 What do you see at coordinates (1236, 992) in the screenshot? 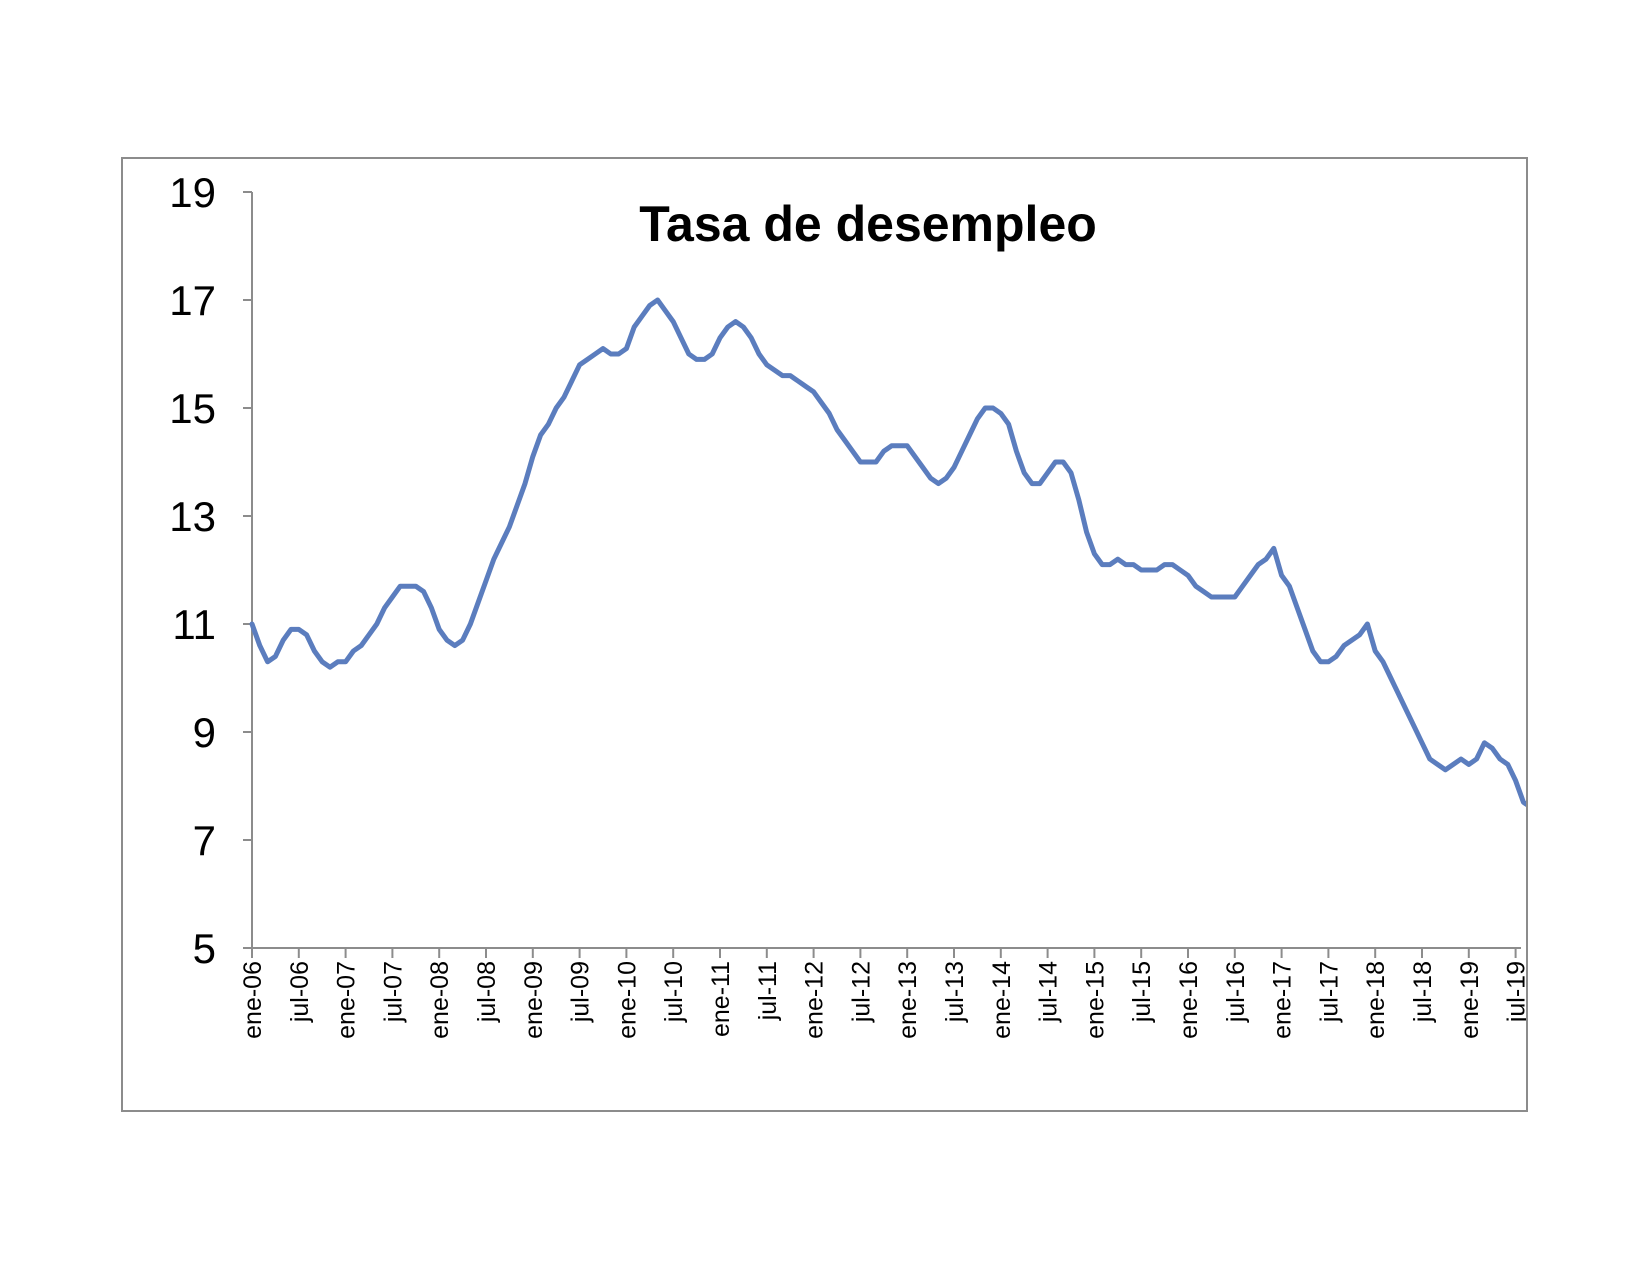
I see `x-tick-label: jul-16` at bounding box center [1236, 992].